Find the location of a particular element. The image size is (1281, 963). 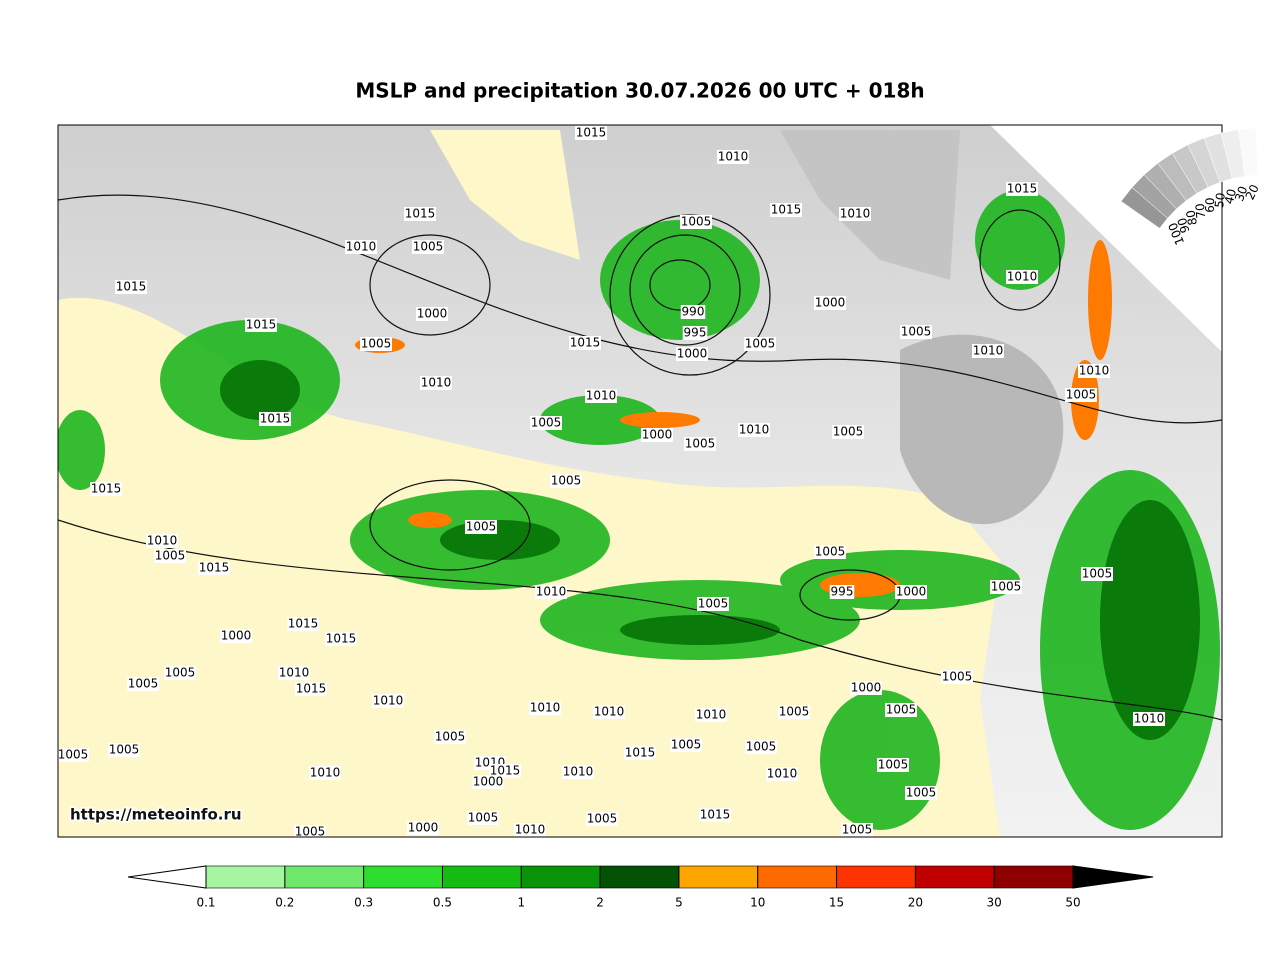

colorbar-tick-label: 0.2 is located at coordinates (284, 903).